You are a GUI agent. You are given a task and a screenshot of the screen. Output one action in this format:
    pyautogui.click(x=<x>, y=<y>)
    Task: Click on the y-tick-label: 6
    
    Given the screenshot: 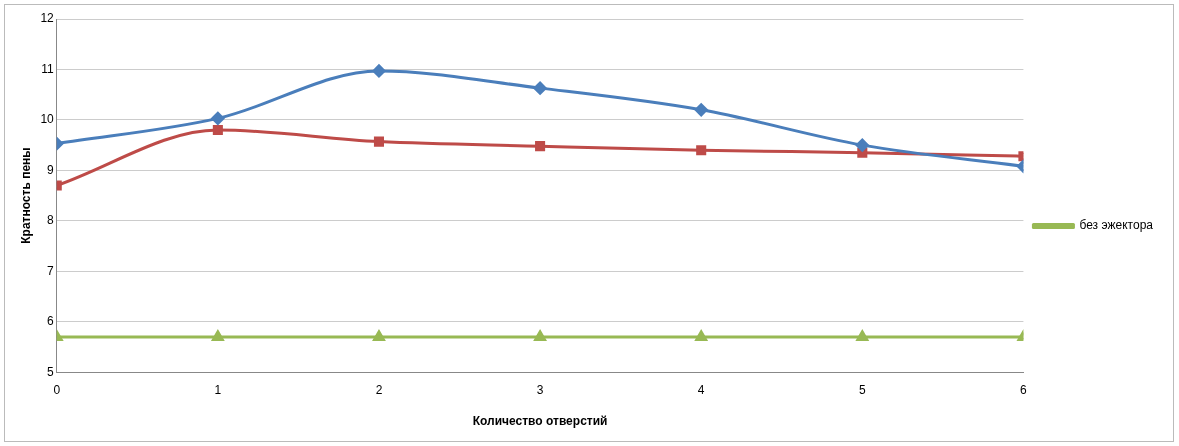 What is the action you would take?
    pyautogui.click(x=51, y=321)
    